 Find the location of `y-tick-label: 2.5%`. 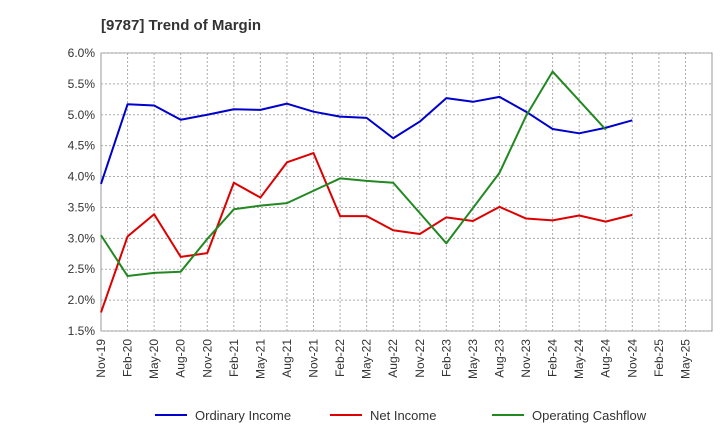

y-tick-label: 2.5% is located at coordinates (82, 269).